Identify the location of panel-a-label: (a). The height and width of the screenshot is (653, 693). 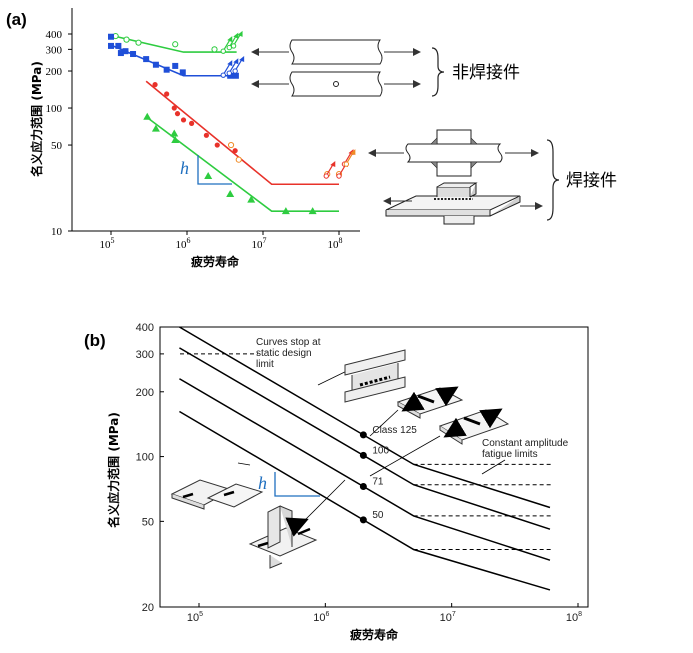
(16, 19).